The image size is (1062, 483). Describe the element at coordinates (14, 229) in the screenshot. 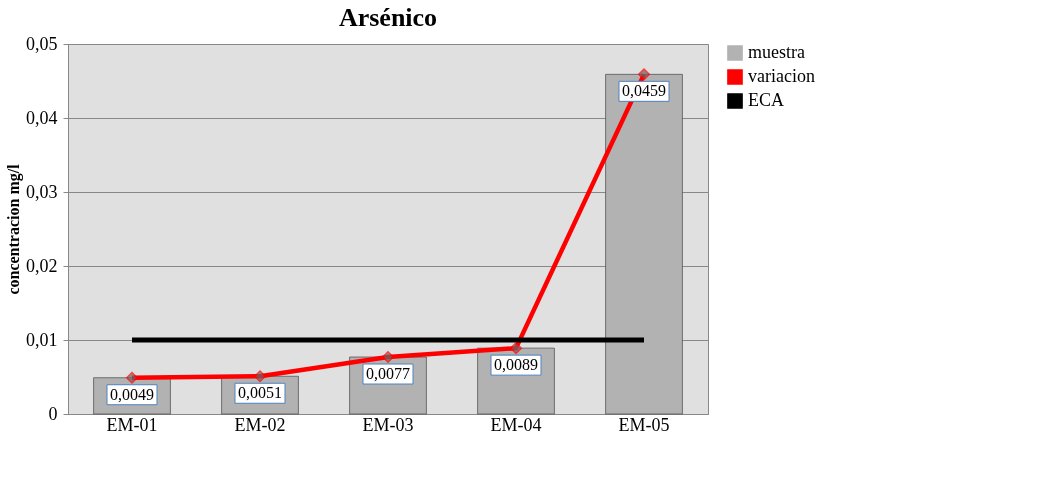

I see `y-axis-title: concentracion mg/l` at that location.